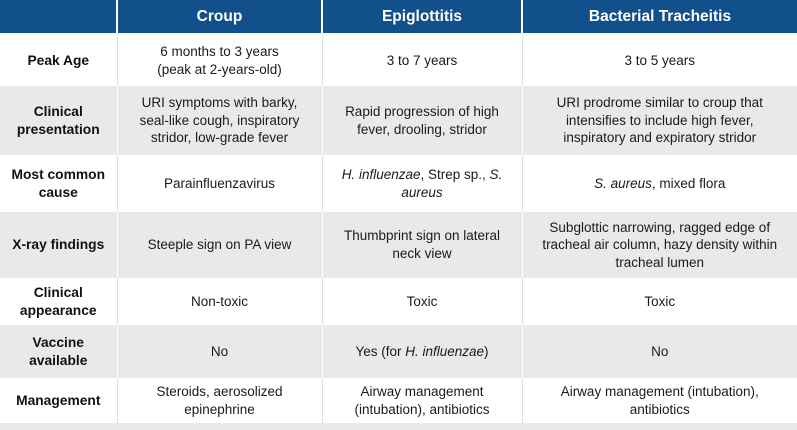 This screenshot has width=797, height=430. I want to click on cell-xray-findings-epiglottitis: Thumbprint sign on lateral neck view, so click(421, 245).